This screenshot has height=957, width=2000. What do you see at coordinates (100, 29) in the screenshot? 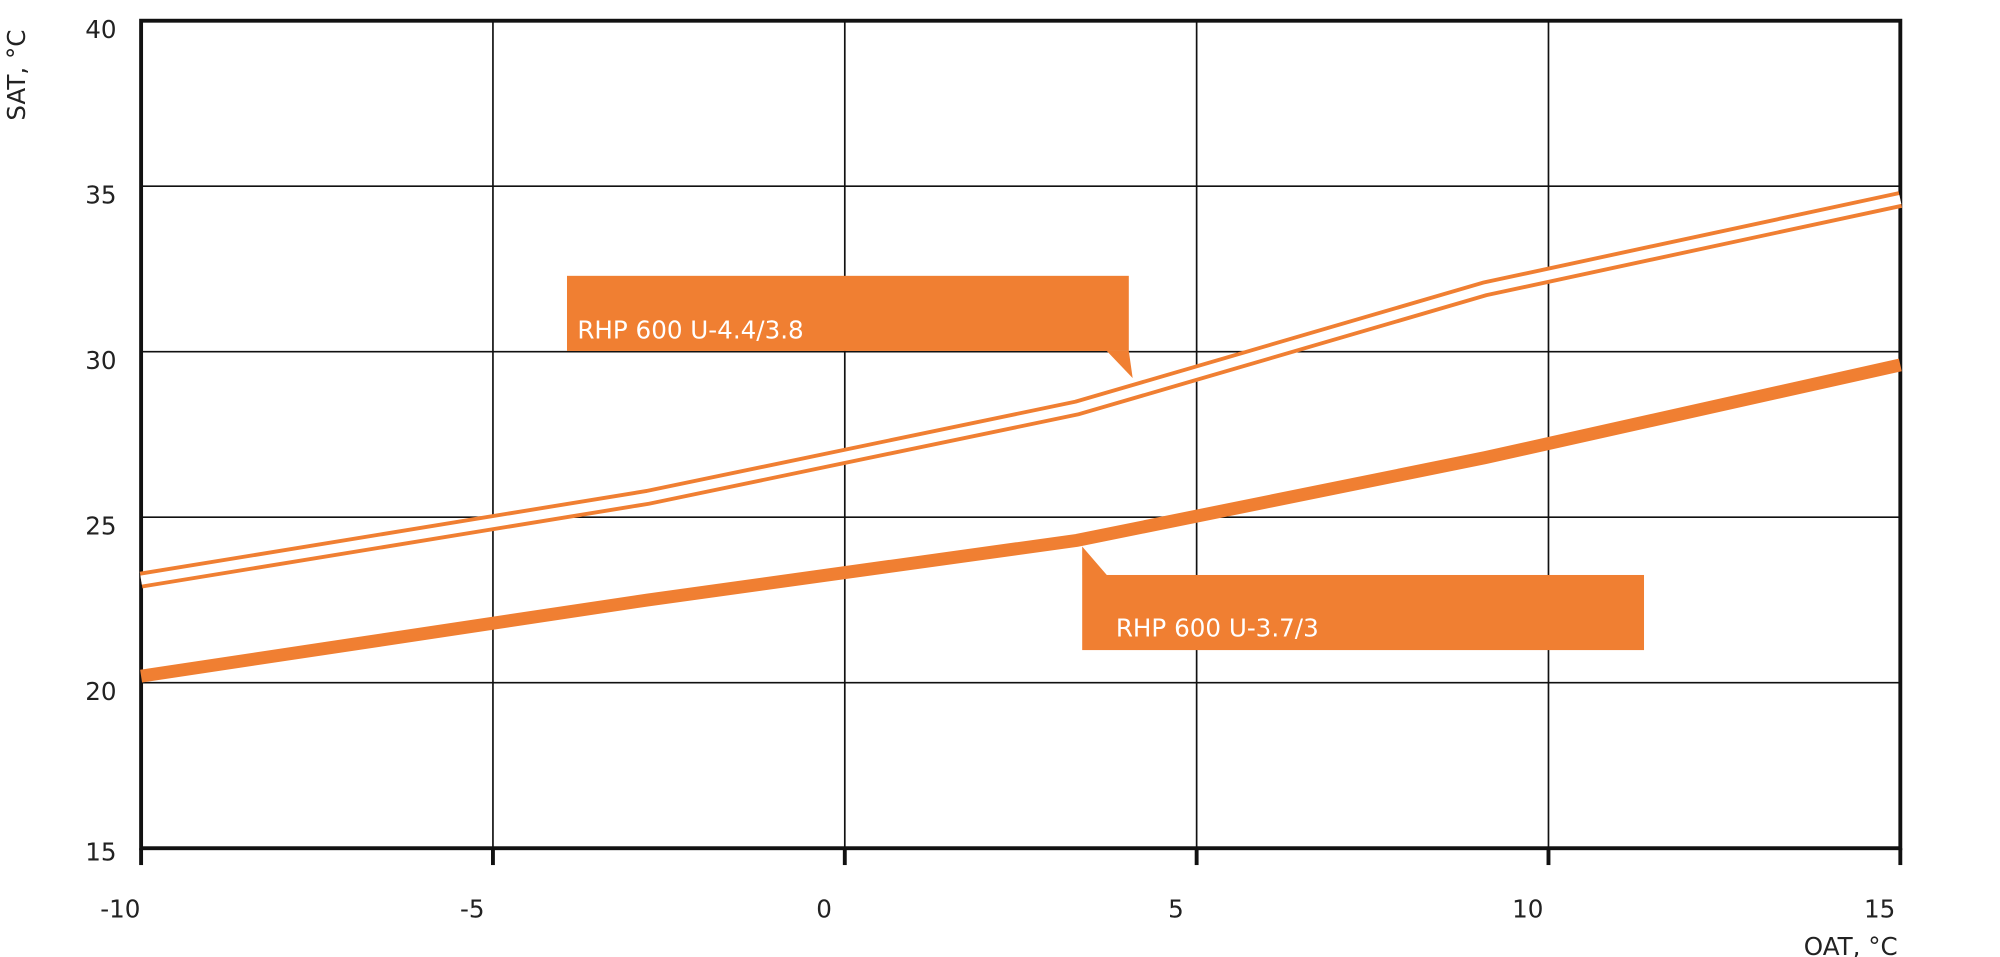
I see `y-tick-label: 40` at bounding box center [100, 29].